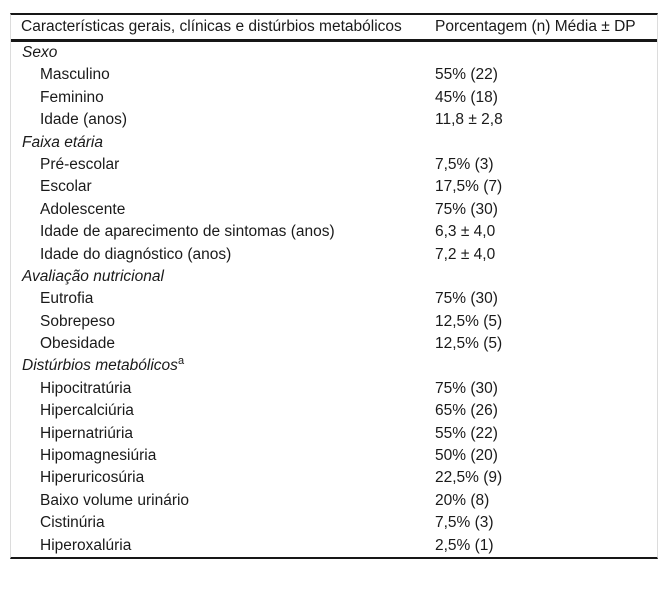  What do you see at coordinates (535, 26) in the screenshot?
I see `column-header-values: Porcentagem (n) Média ± DP` at bounding box center [535, 26].